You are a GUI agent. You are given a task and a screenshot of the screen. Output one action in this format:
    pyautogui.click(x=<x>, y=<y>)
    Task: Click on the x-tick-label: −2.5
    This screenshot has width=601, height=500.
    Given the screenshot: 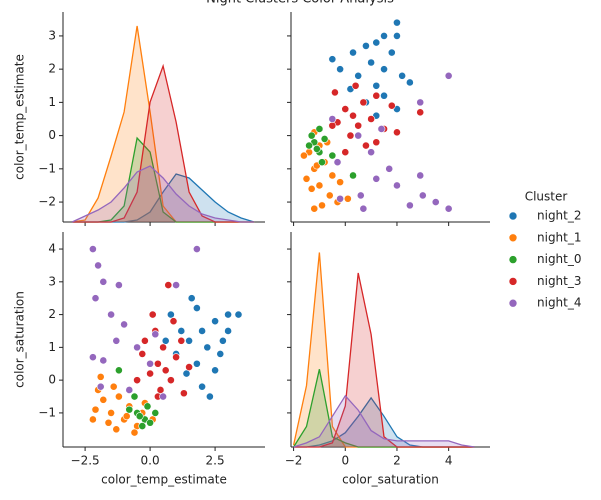 What is the action you would take?
    pyautogui.click(x=85, y=461)
    